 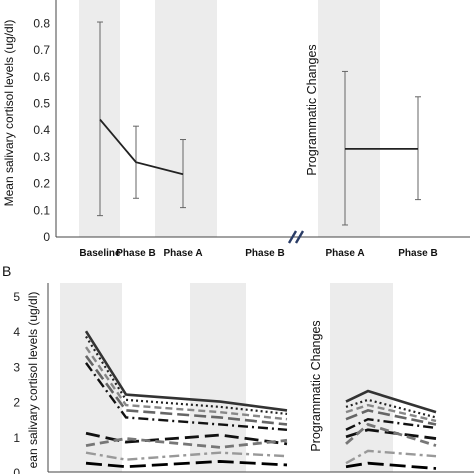 What do you see at coordinates (9, 113) in the screenshot?
I see `y-axis-title: Mean salivary cortisol levels (ug/dl)` at bounding box center [9, 113].